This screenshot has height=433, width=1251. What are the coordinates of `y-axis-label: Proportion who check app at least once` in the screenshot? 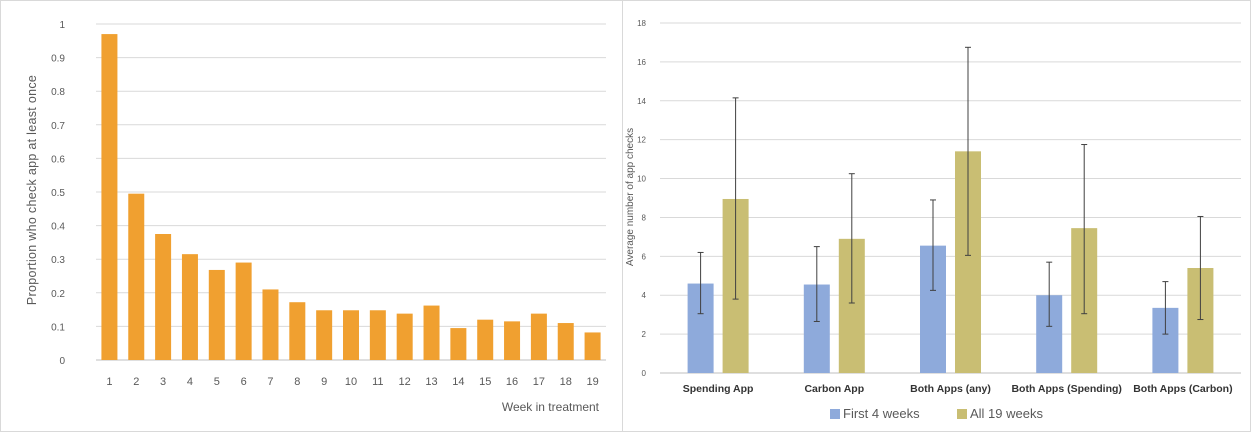 It's located at (32, 190).